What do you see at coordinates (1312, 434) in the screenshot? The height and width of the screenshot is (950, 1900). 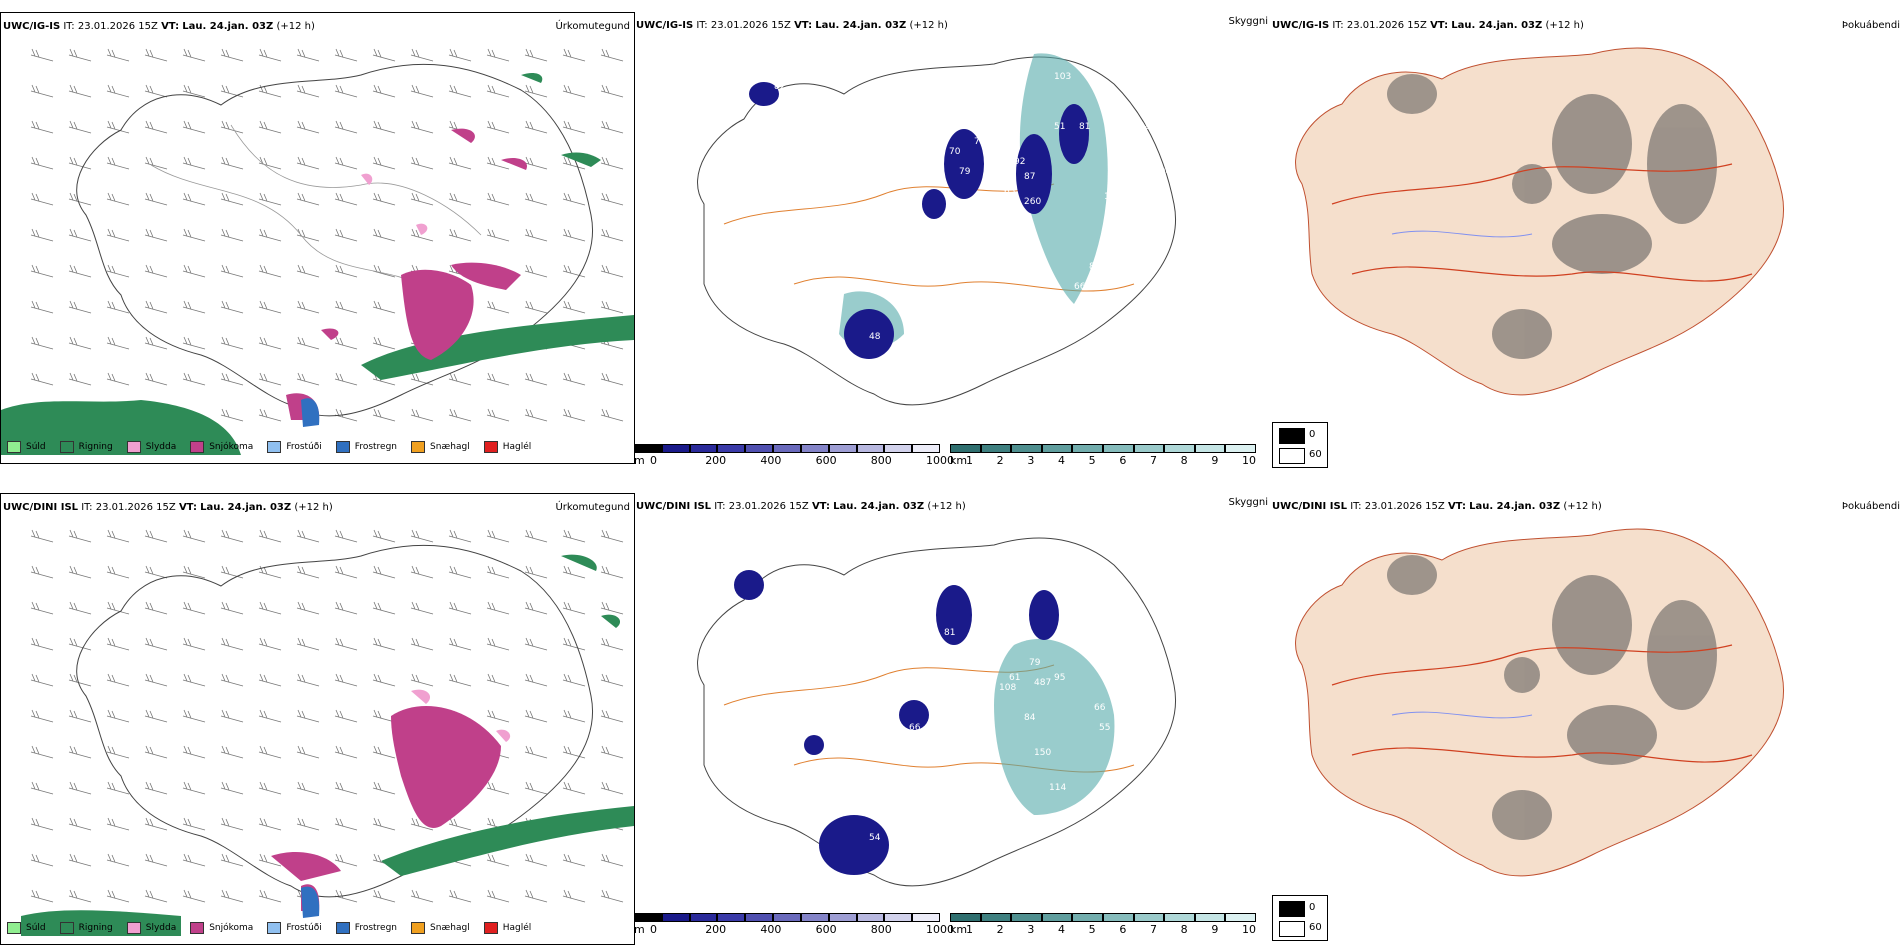 I see `fog-key-label: 0` at bounding box center [1312, 434].